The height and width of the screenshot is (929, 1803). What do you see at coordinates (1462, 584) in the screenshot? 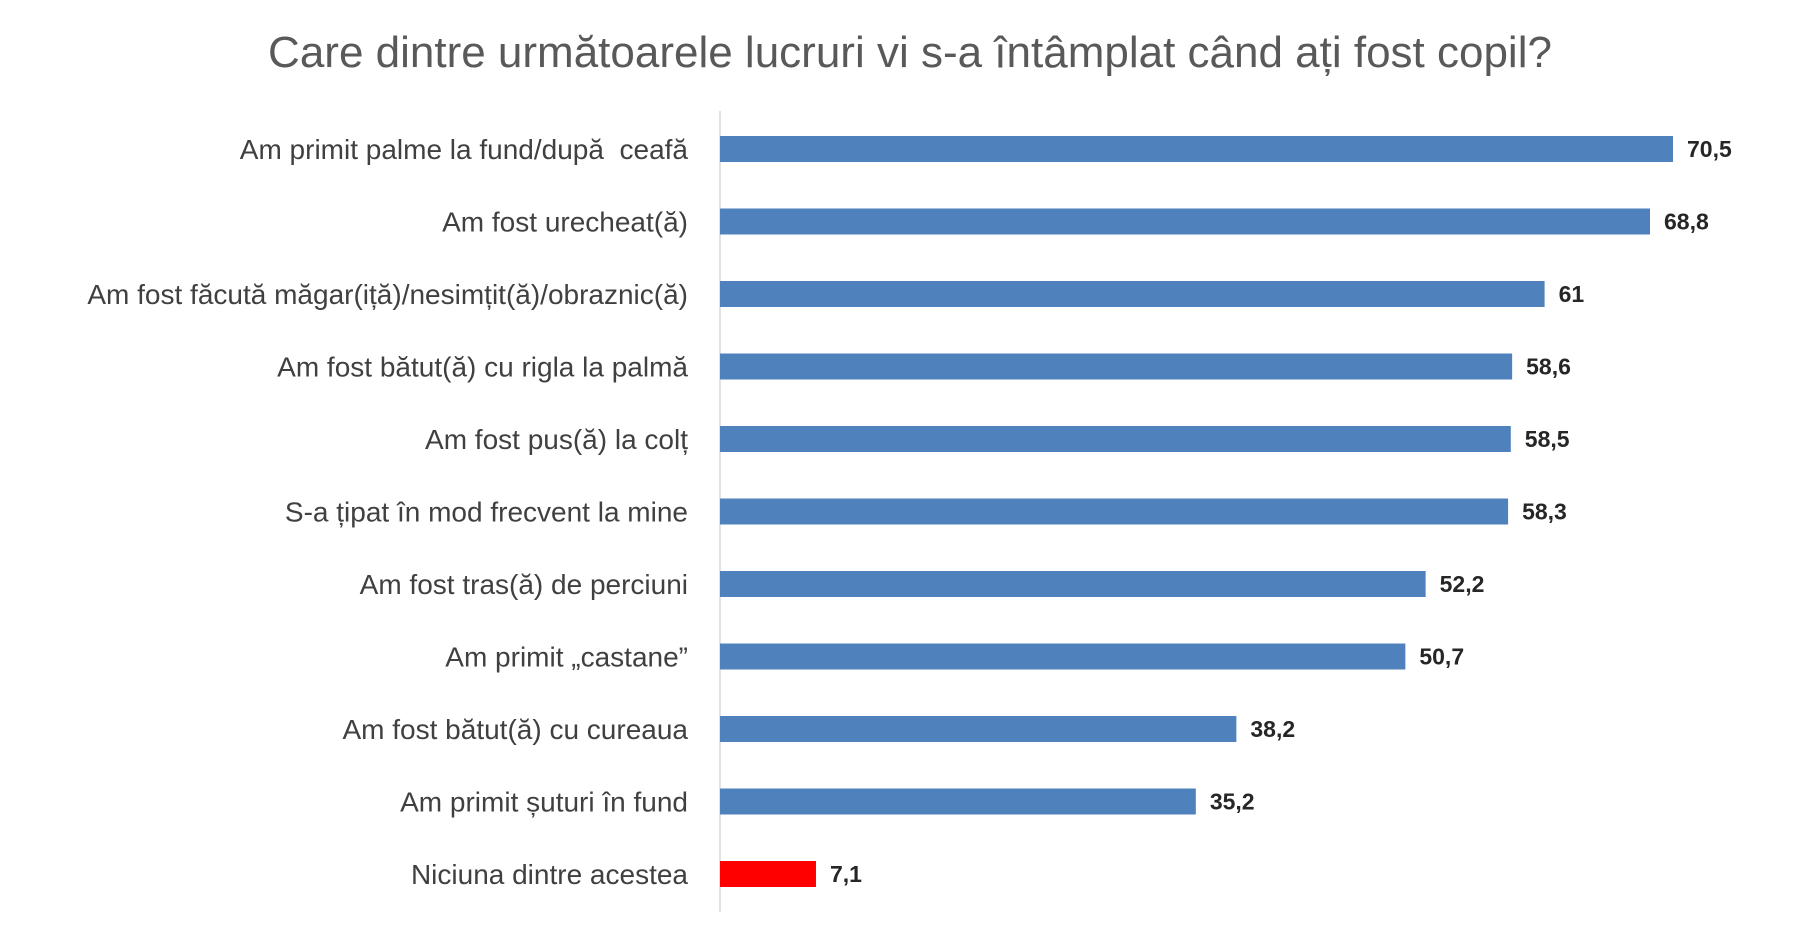
I see `value-label-7: 52,2` at bounding box center [1462, 584].